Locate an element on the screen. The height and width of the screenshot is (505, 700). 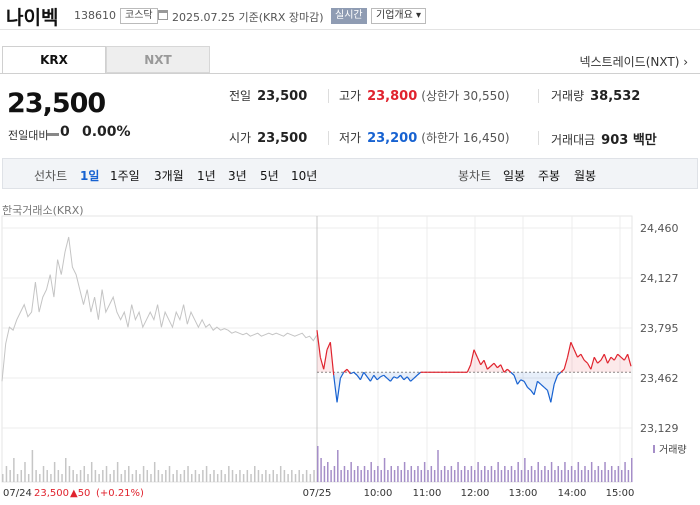
period-3m: 3개월 is located at coordinates (169, 176).